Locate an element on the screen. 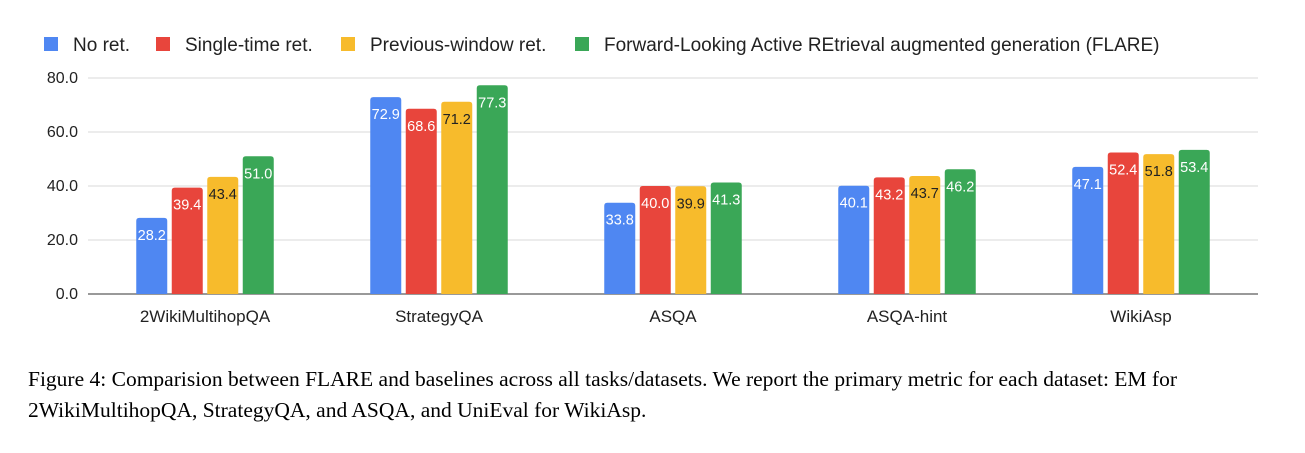  legend-label: No ret. is located at coordinates (101, 45).